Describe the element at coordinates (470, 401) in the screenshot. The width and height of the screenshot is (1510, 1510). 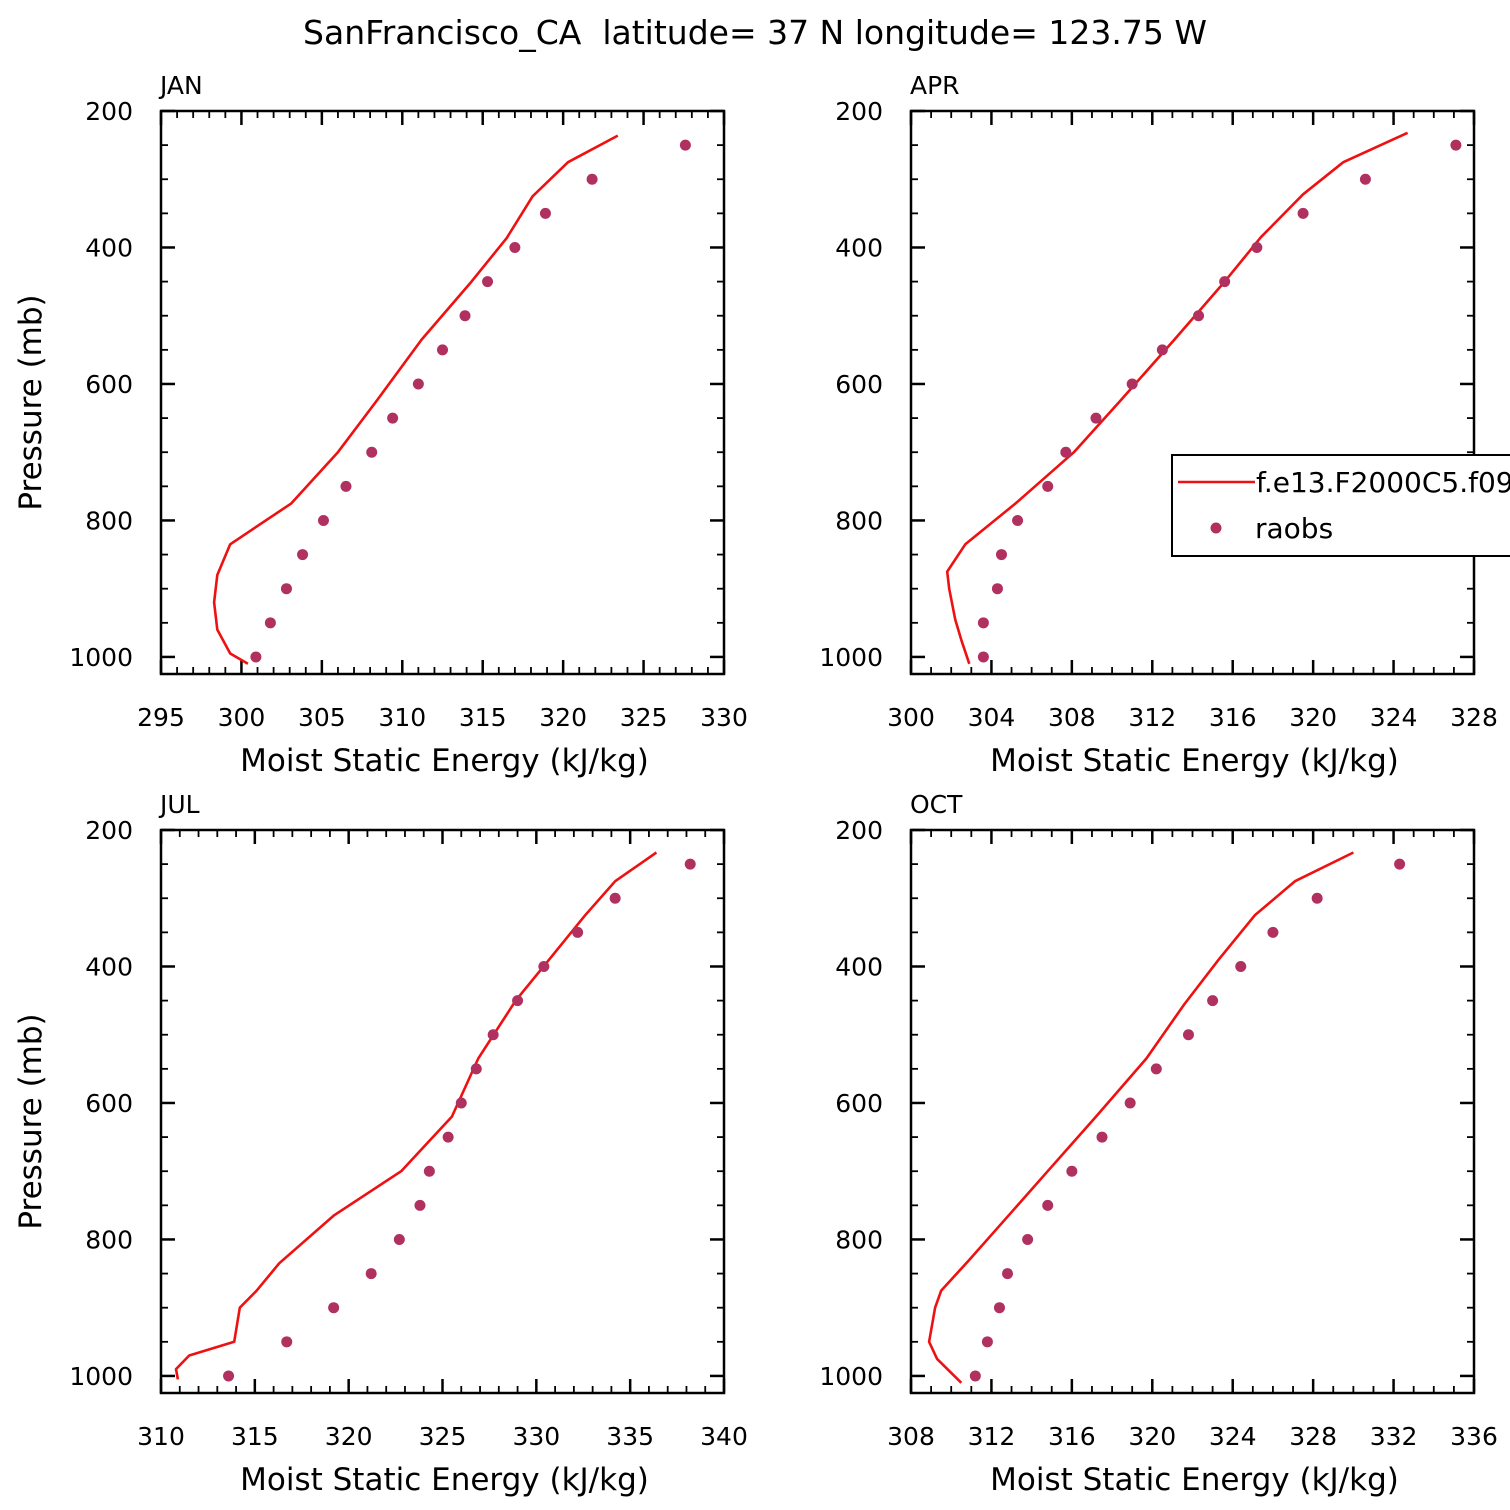
I see `obs-points-jan` at that location.